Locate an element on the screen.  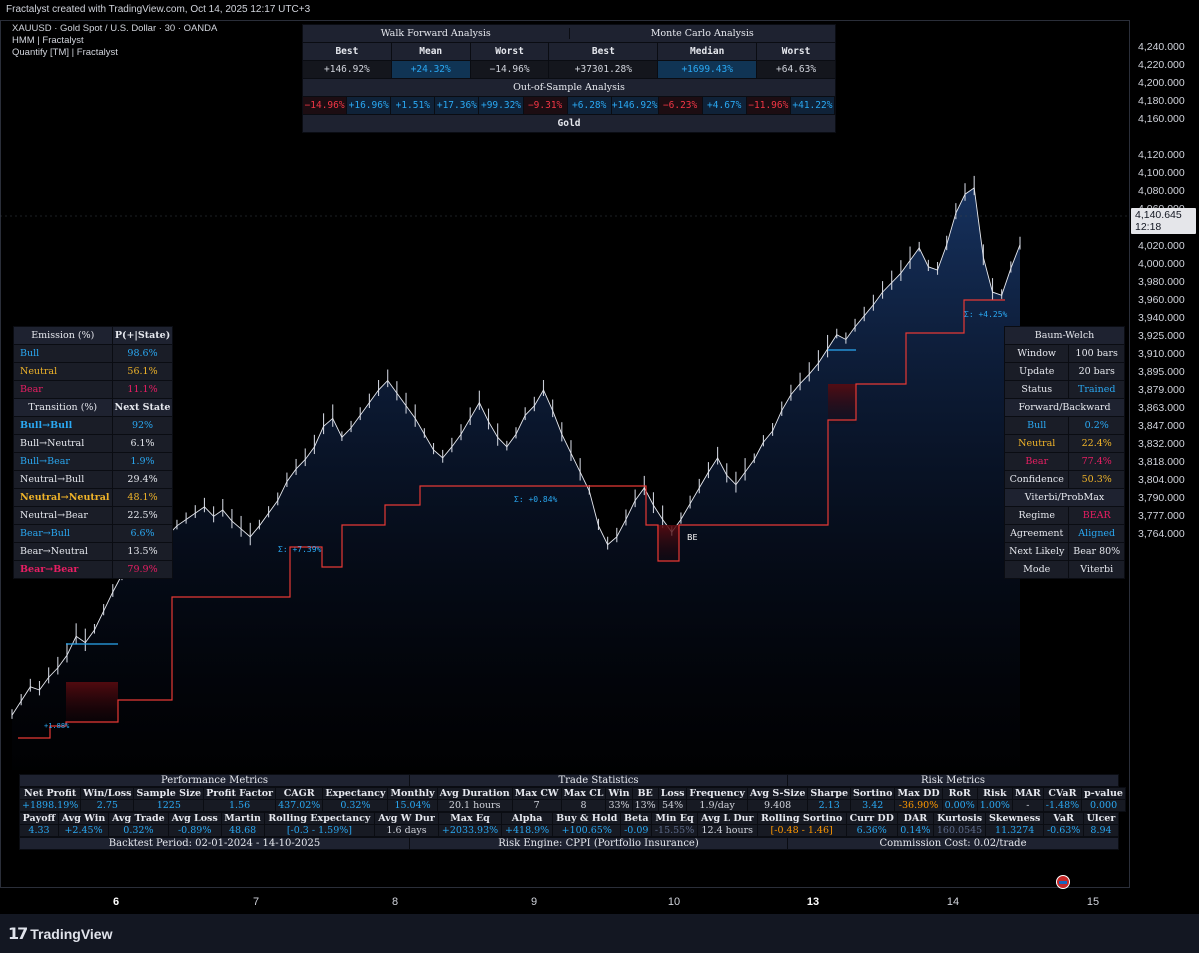
metric-value: 6.36% is located at coordinates (871, 830).